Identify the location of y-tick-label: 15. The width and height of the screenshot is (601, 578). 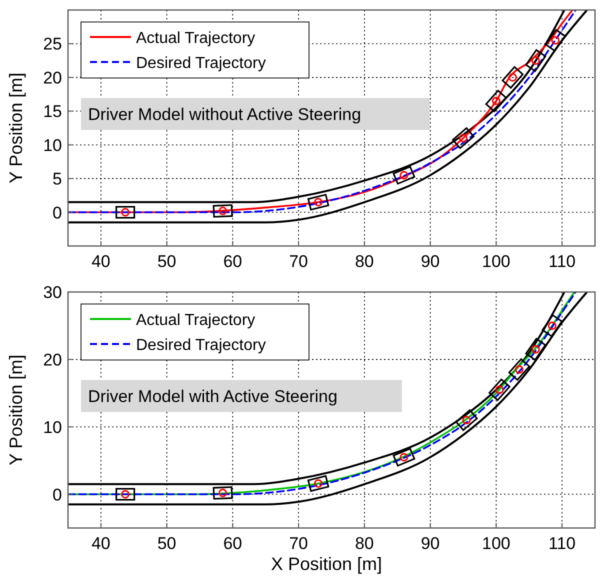
(52, 112).